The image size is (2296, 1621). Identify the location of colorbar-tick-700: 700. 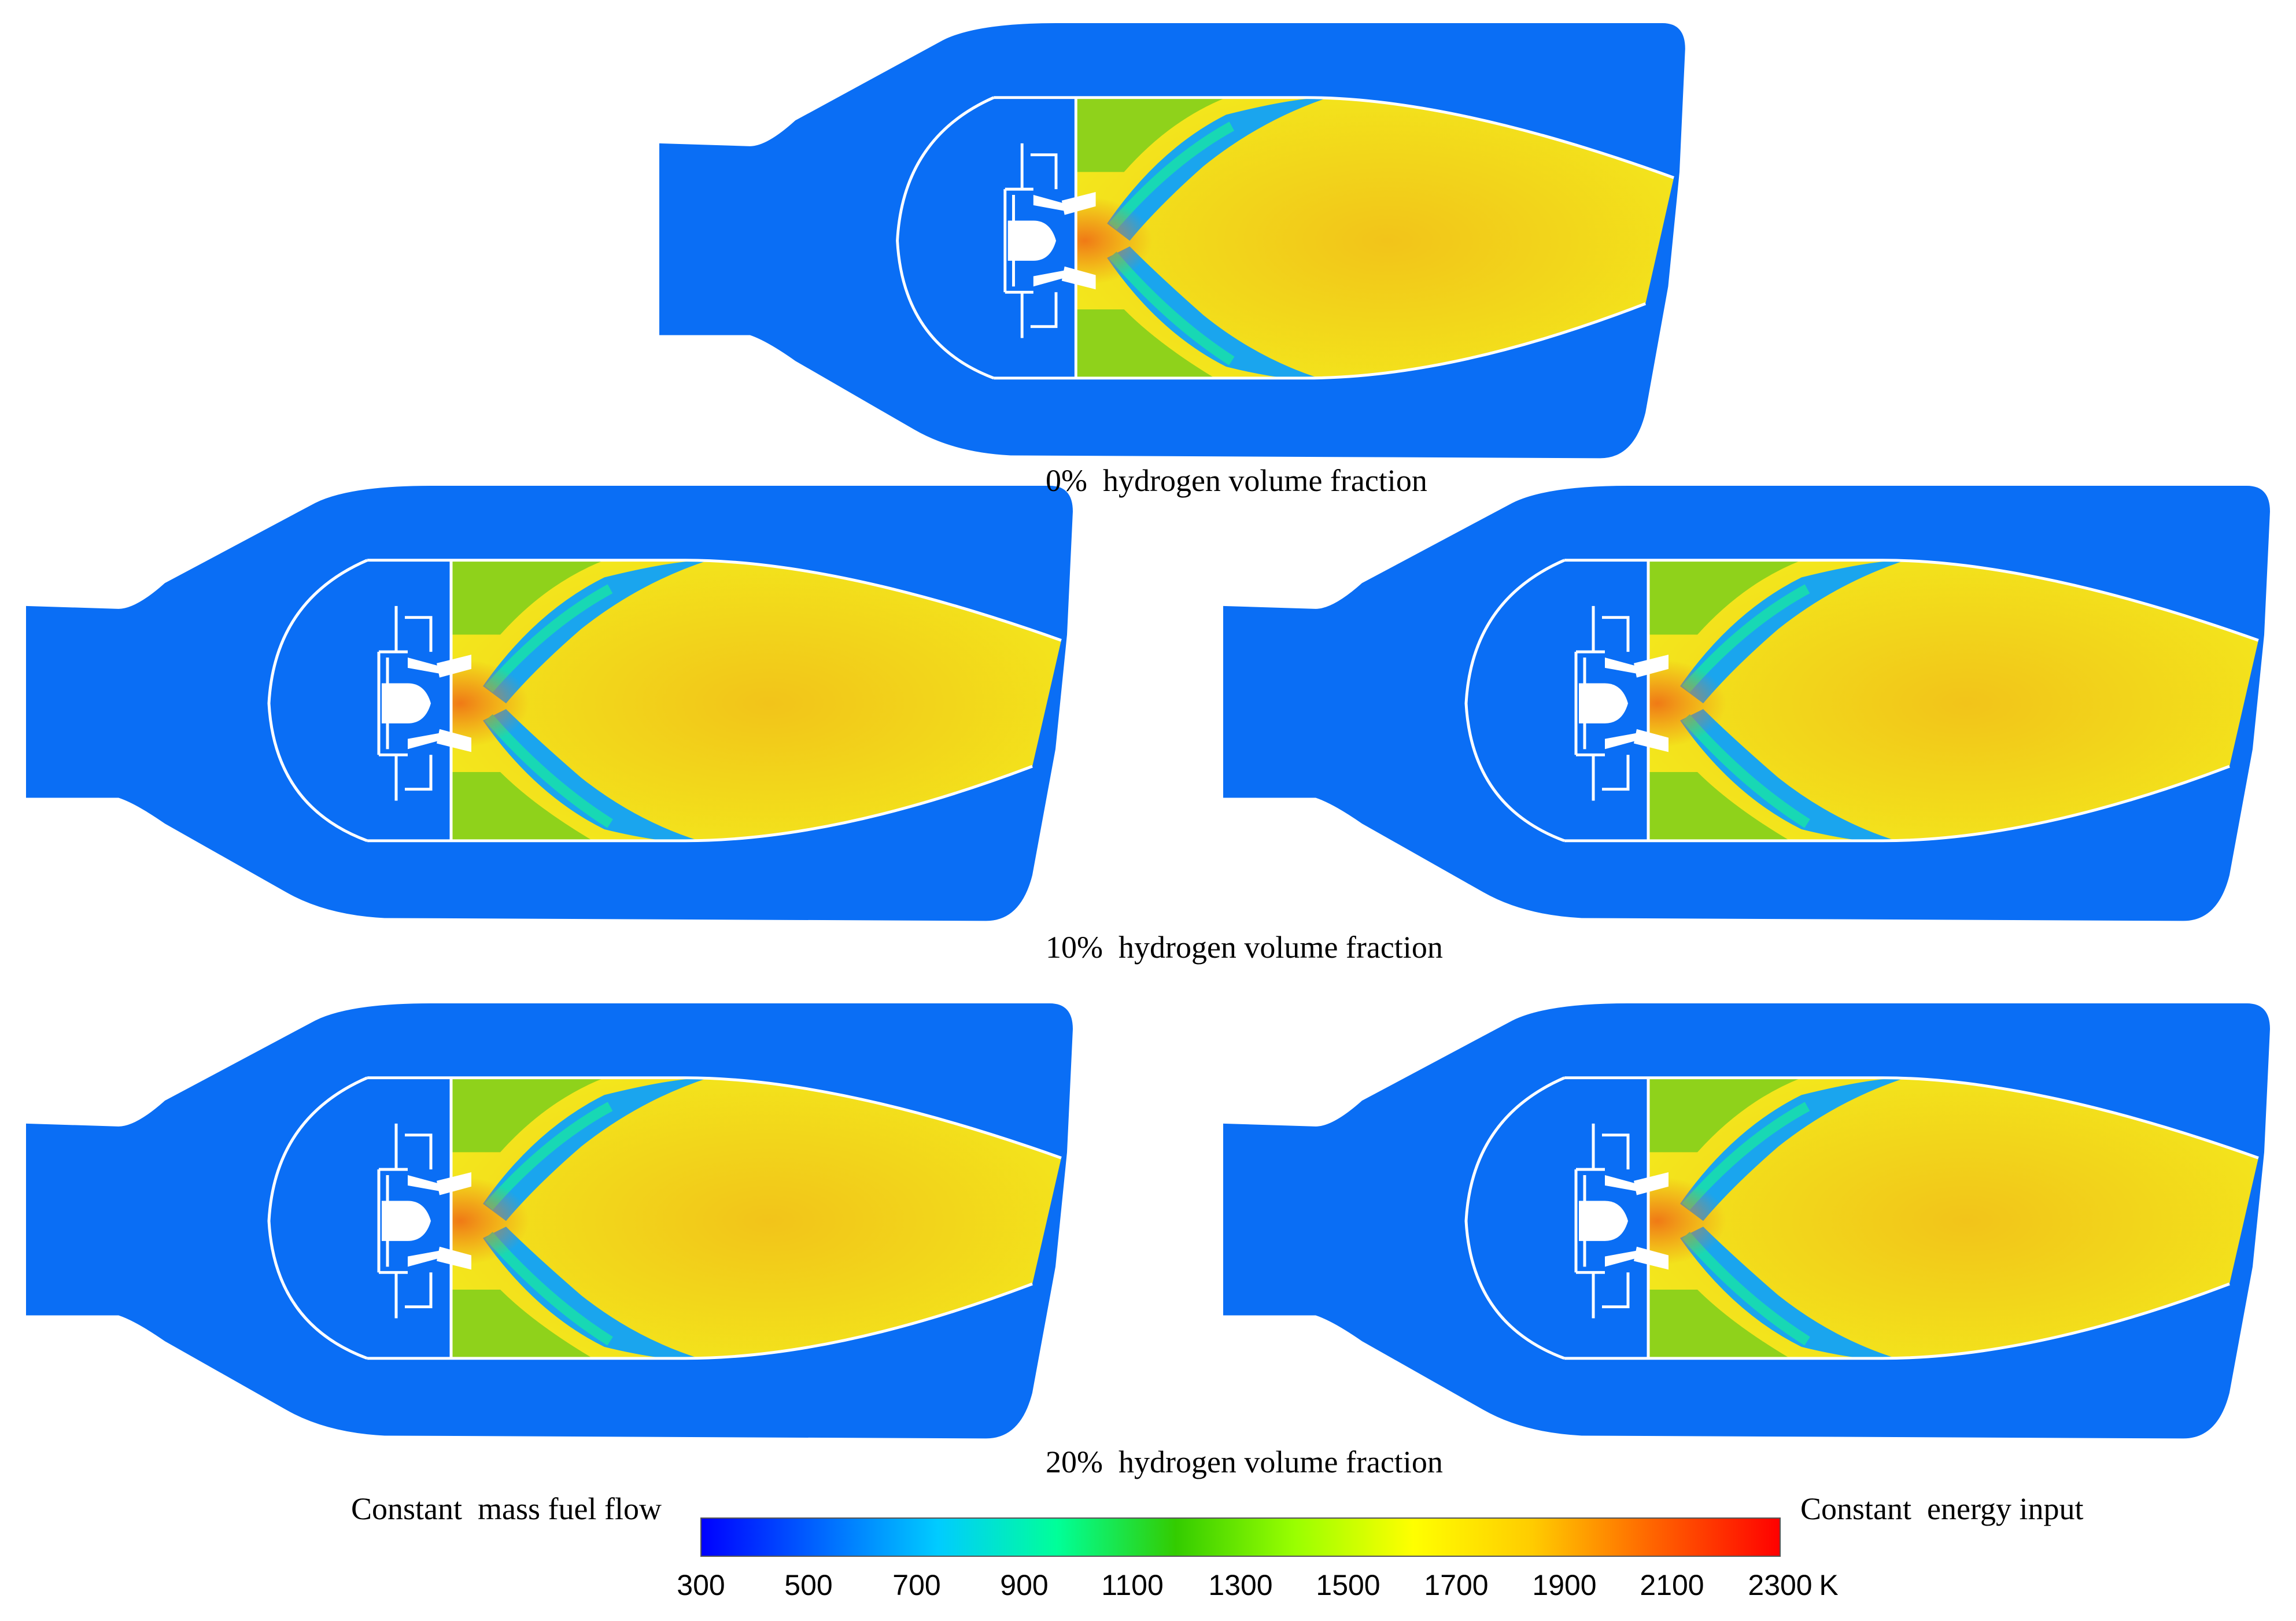
(916, 1585).